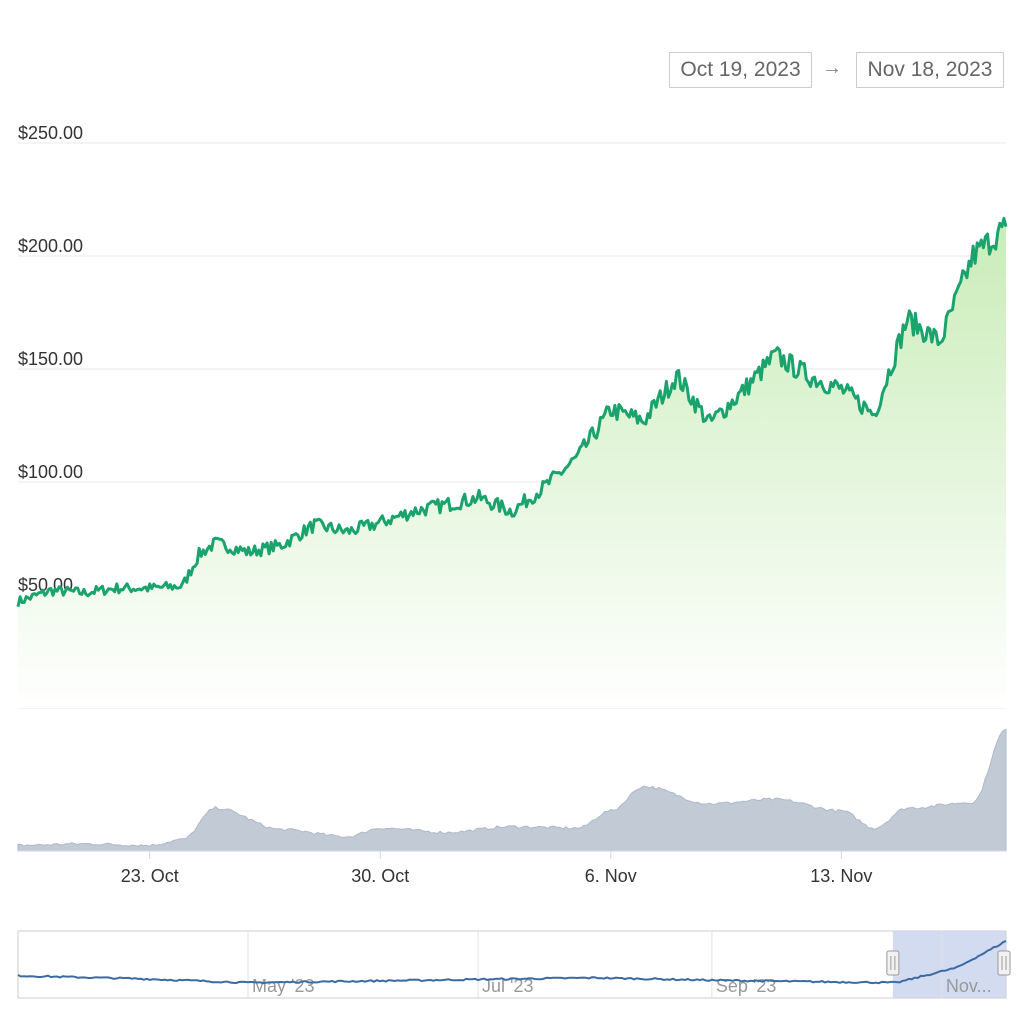 The image size is (1024, 1024). Describe the element at coordinates (1004, 963) in the screenshot. I see `navigator-handle-right` at that location.